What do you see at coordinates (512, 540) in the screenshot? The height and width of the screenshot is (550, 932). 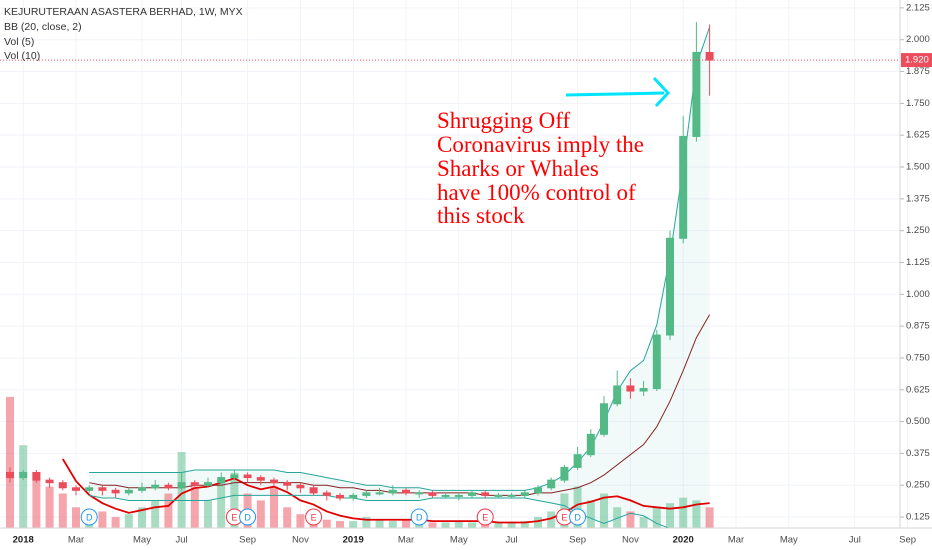 I see `x-tick-label: Jul` at bounding box center [512, 540].